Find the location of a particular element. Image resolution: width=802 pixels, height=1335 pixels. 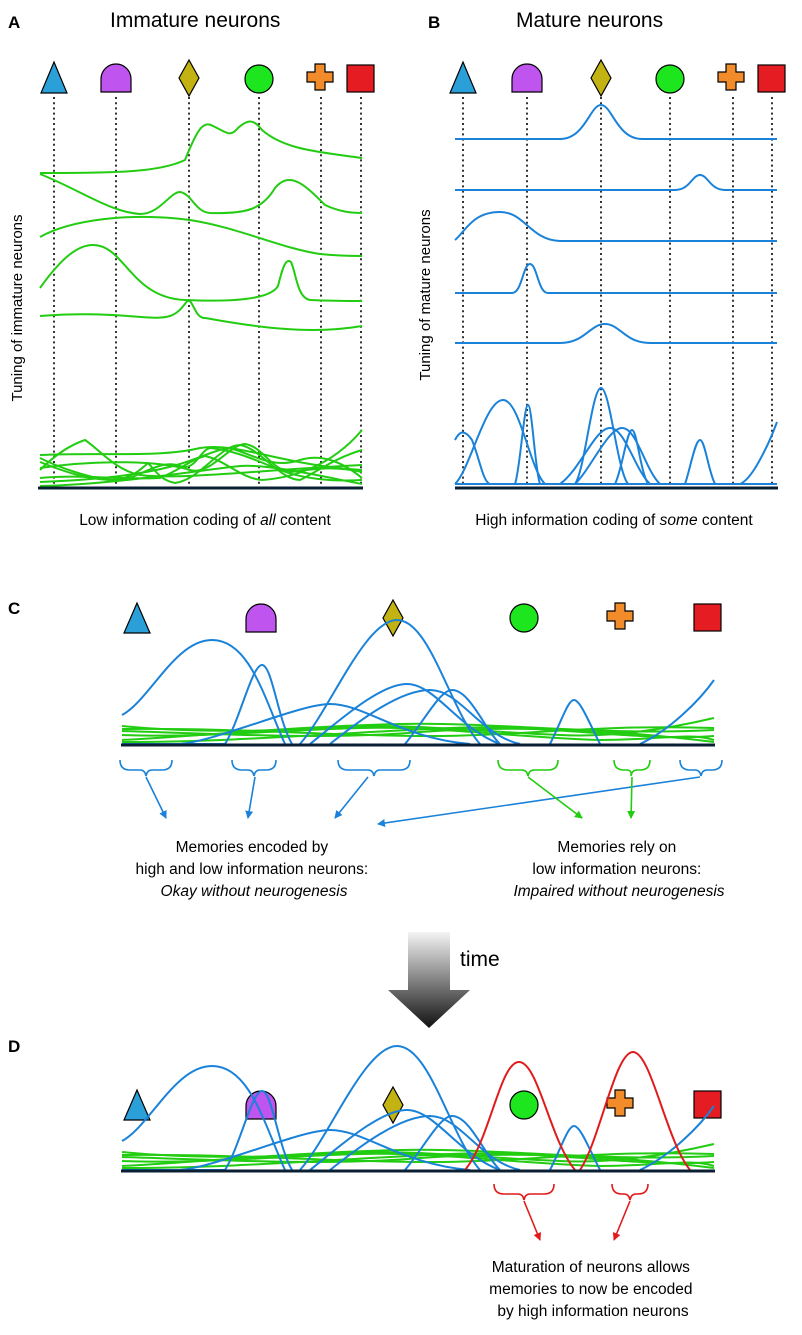

panel-d-blue-curves is located at coordinates (418, 1107).